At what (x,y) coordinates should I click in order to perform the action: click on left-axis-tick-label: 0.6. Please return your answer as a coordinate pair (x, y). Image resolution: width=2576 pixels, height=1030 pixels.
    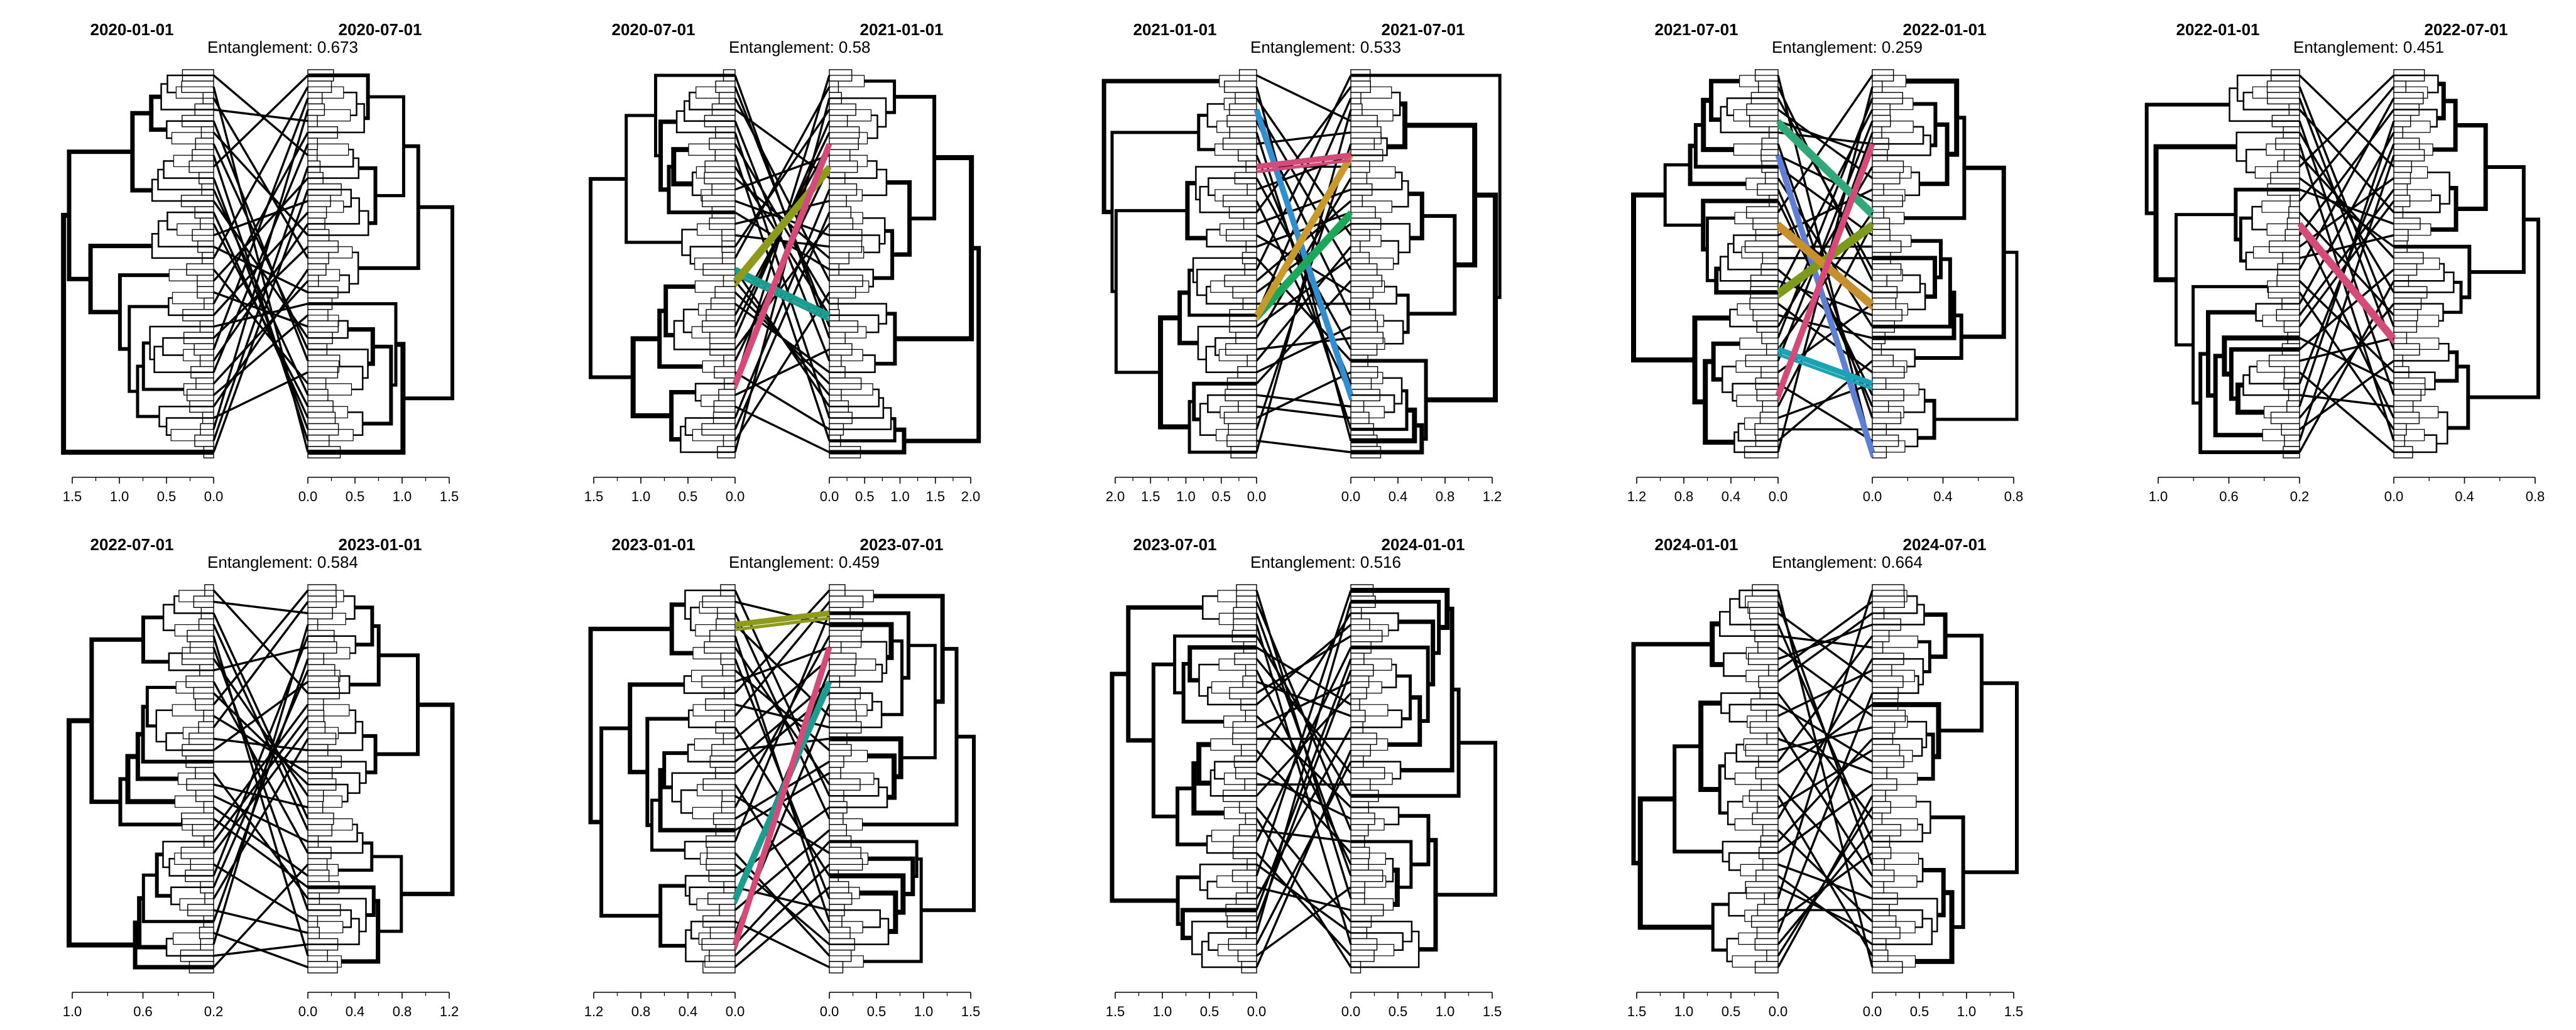
    Looking at the image, I should click on (143, 1011).